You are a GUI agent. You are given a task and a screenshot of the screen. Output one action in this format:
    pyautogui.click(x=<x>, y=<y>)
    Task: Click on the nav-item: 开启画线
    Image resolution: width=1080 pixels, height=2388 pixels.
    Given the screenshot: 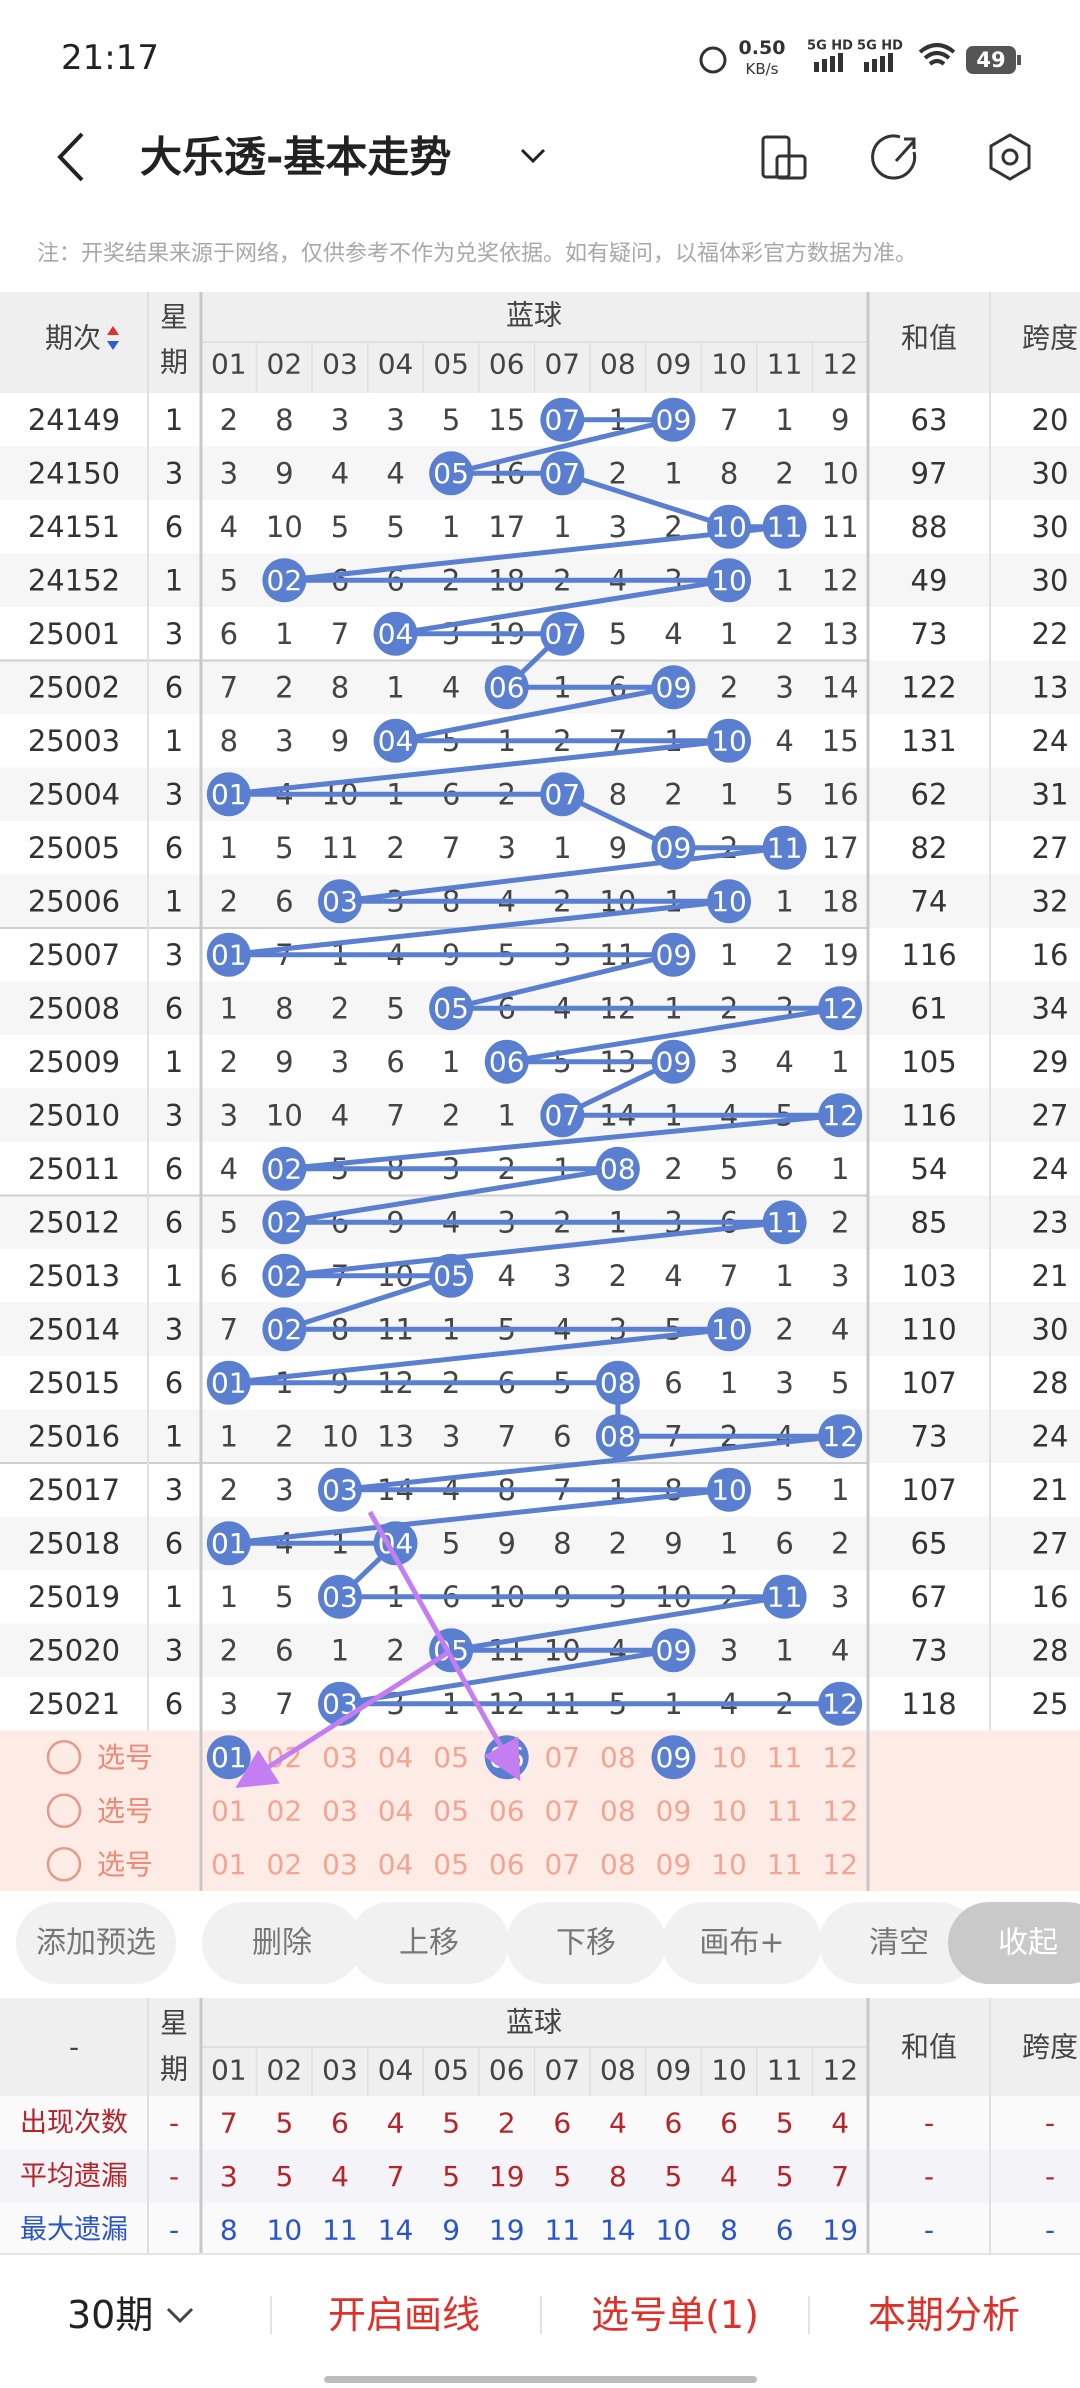 What is the action you would take?
    pyautogui.click(x=404, y=2315)
    